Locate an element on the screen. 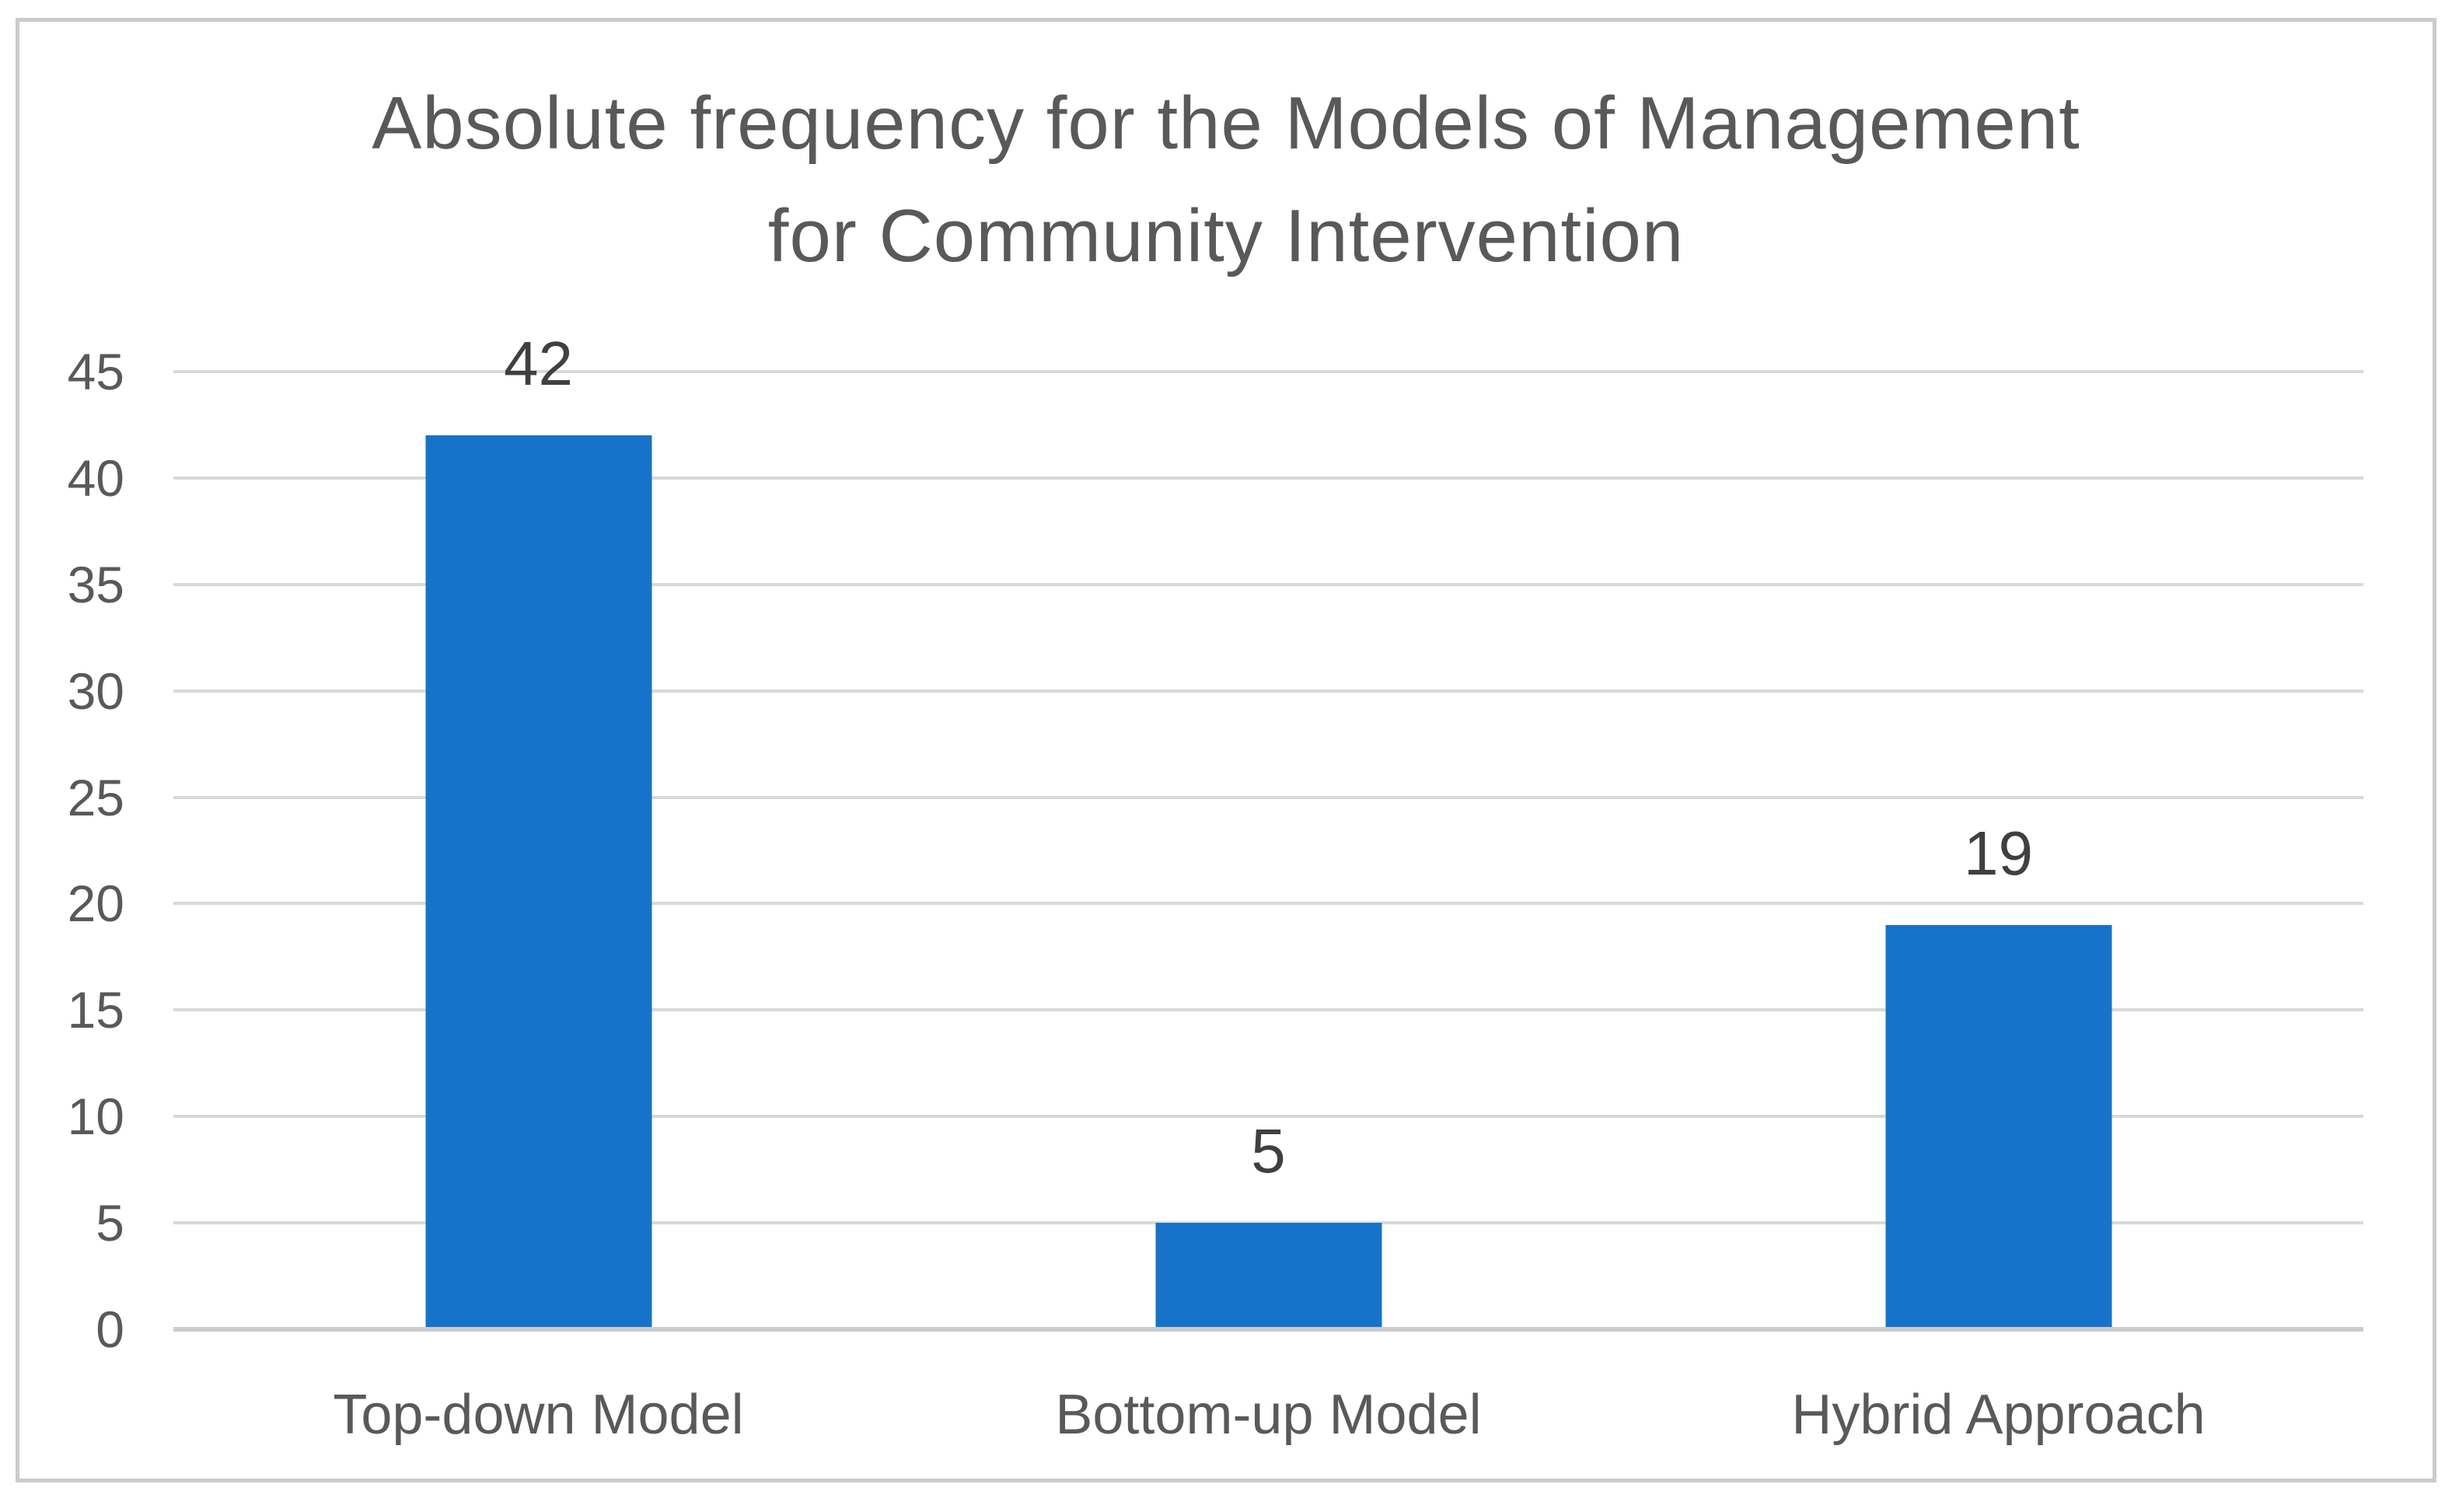 Image resolution: width=2459 pixels, height=1512 pixels. y-axis-tick-label: 10 is located at coordinates (95, 1117).